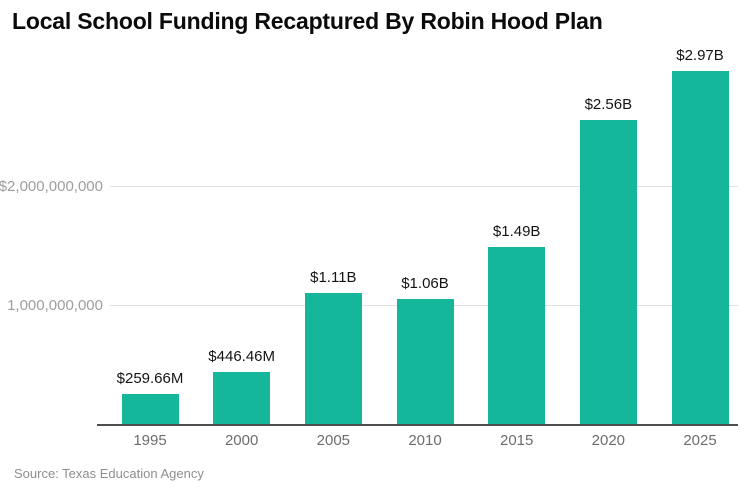 The image size is (750, 500). Describe the element at coordinates (51, 232) in the screenshot. I see `y-axis-labels: 1,000,000,000 $2,000,000,000` at that location.